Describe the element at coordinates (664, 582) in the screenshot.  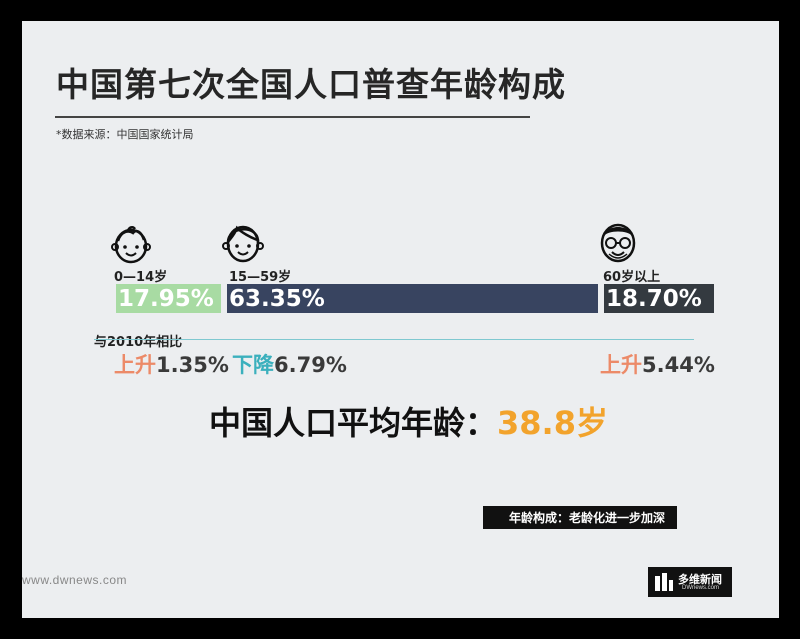
I see `dwnews-logo-icon` at that location.